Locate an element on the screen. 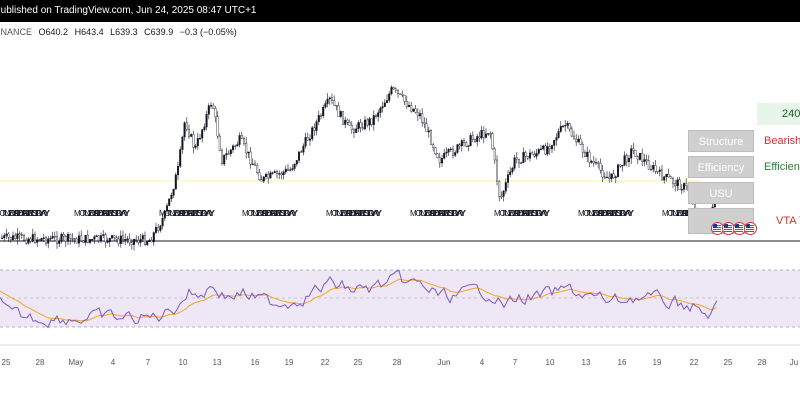 The width and height of the screenshot is (800, 400). x-axis-label: 13 is located at coordinates (586, 362).